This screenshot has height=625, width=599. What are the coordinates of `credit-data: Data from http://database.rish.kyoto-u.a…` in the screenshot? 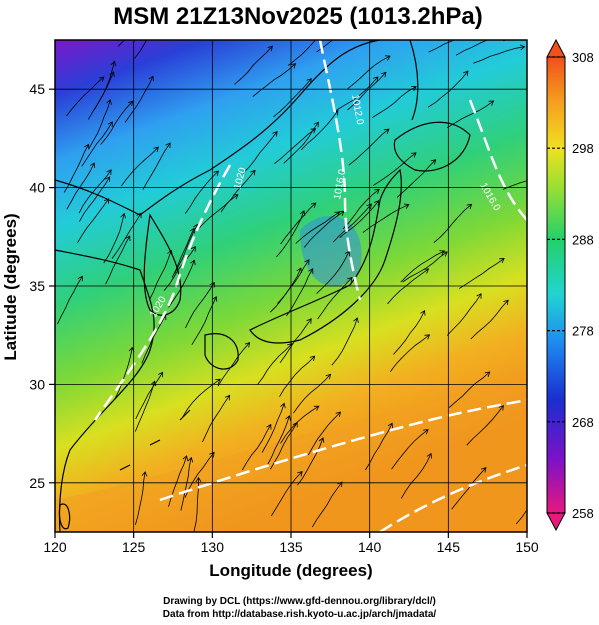 It's located at (299, 614).